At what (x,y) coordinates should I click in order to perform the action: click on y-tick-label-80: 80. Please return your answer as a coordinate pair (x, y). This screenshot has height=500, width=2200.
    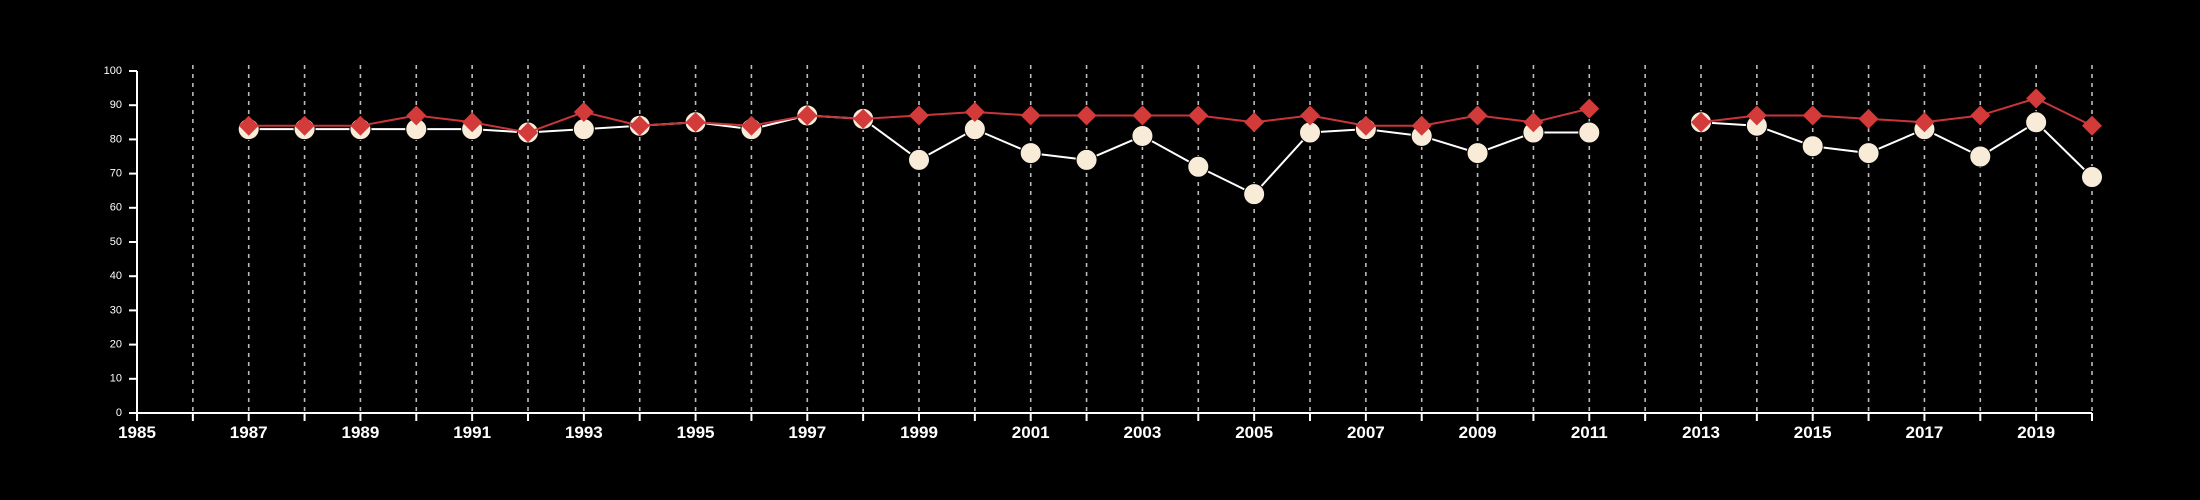
    Looking at the image, I should click on (116, 139).